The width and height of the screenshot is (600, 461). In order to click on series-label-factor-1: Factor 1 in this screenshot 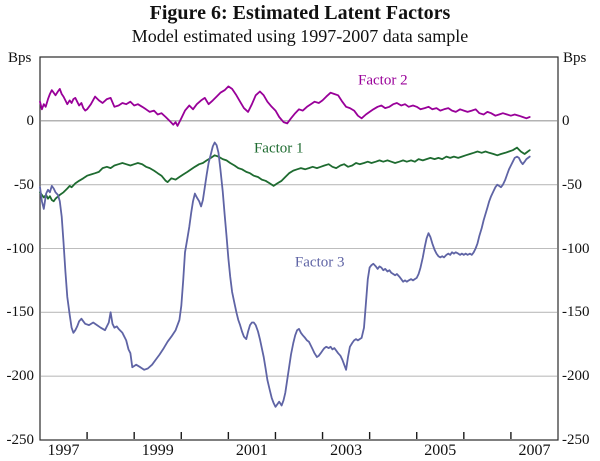, I will do `click(278, 148)`.